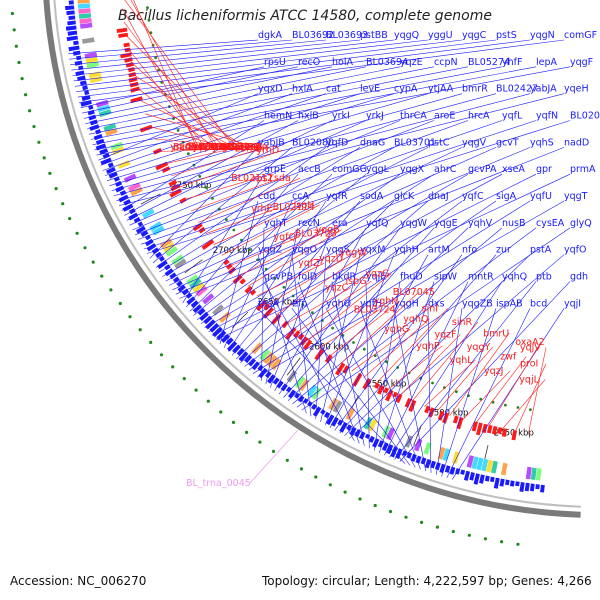 This screenshot has width=600, height=600. What do you see at coordinates (514, 277) in the screenshot?
I see `gene-label: yqhQ` at bounding box center [514, 277].